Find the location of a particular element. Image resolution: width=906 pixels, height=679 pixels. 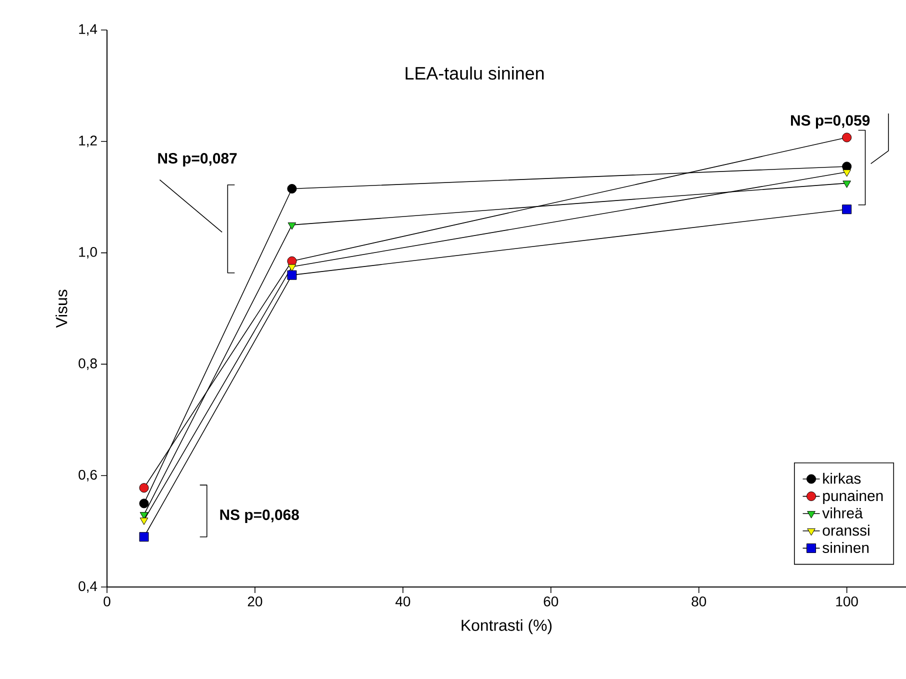

annotation: NS p=0,087 is located at coordinates (197, 160).